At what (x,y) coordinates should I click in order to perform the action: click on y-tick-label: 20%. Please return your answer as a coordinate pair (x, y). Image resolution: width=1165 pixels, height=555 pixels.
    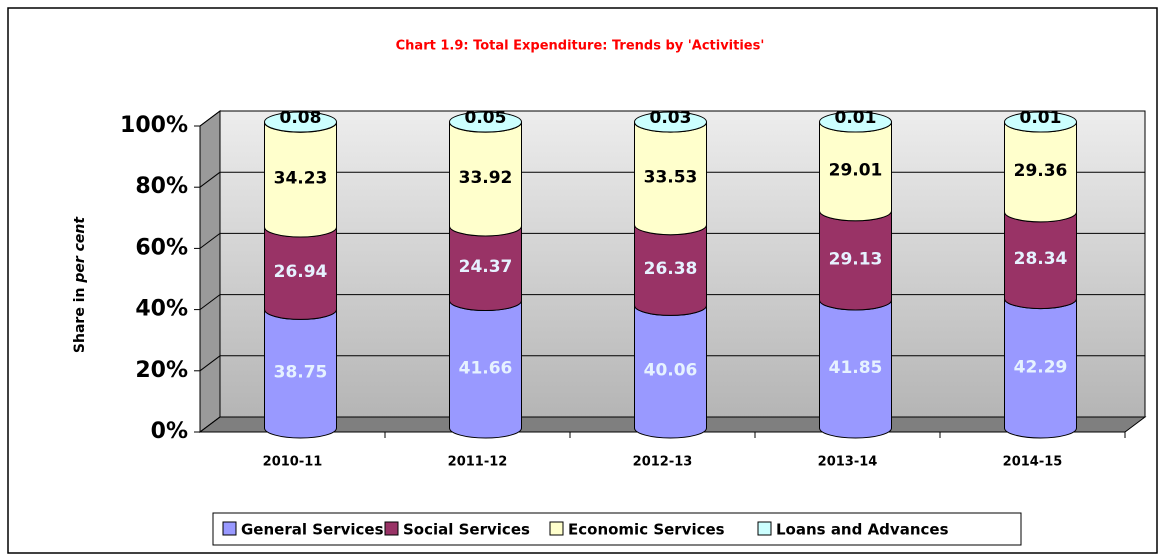
    Looking at the image, I should click on (161, 370).